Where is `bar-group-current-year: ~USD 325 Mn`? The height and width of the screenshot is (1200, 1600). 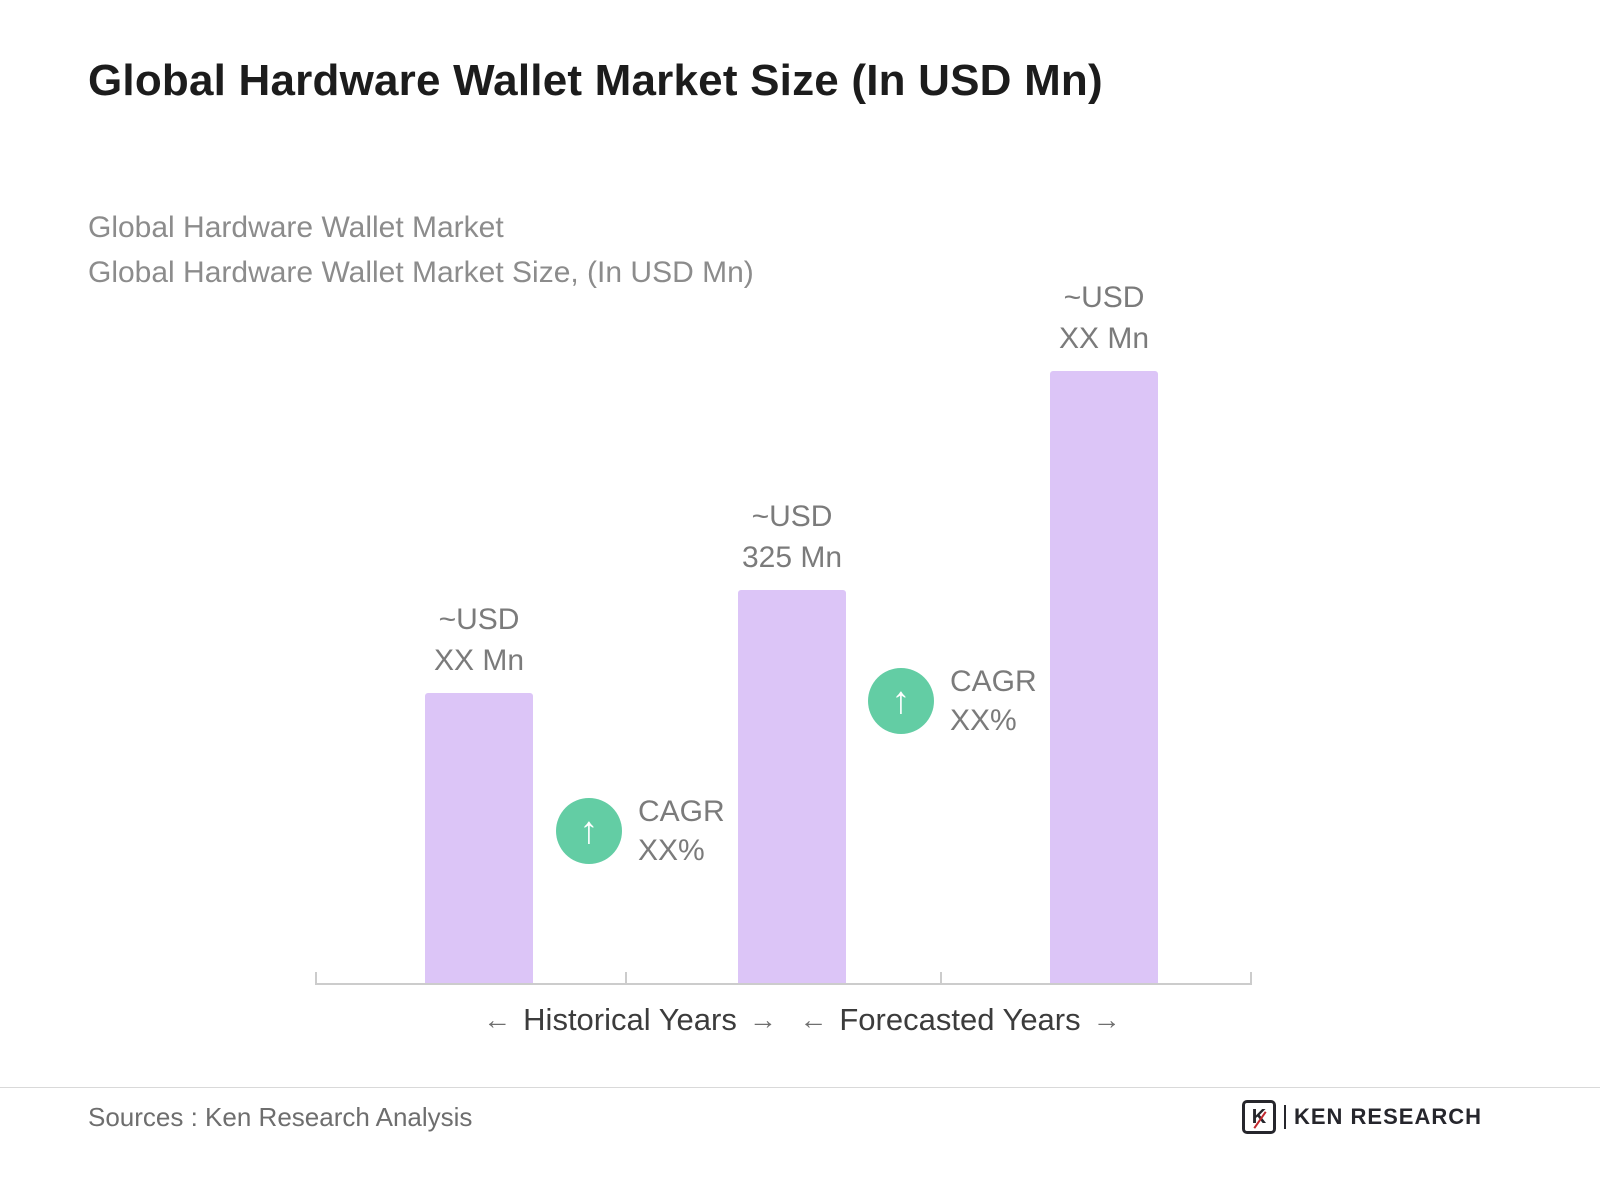 bar-group-current-year: ~USD 325 Mn is located at coordinates (792, 742).